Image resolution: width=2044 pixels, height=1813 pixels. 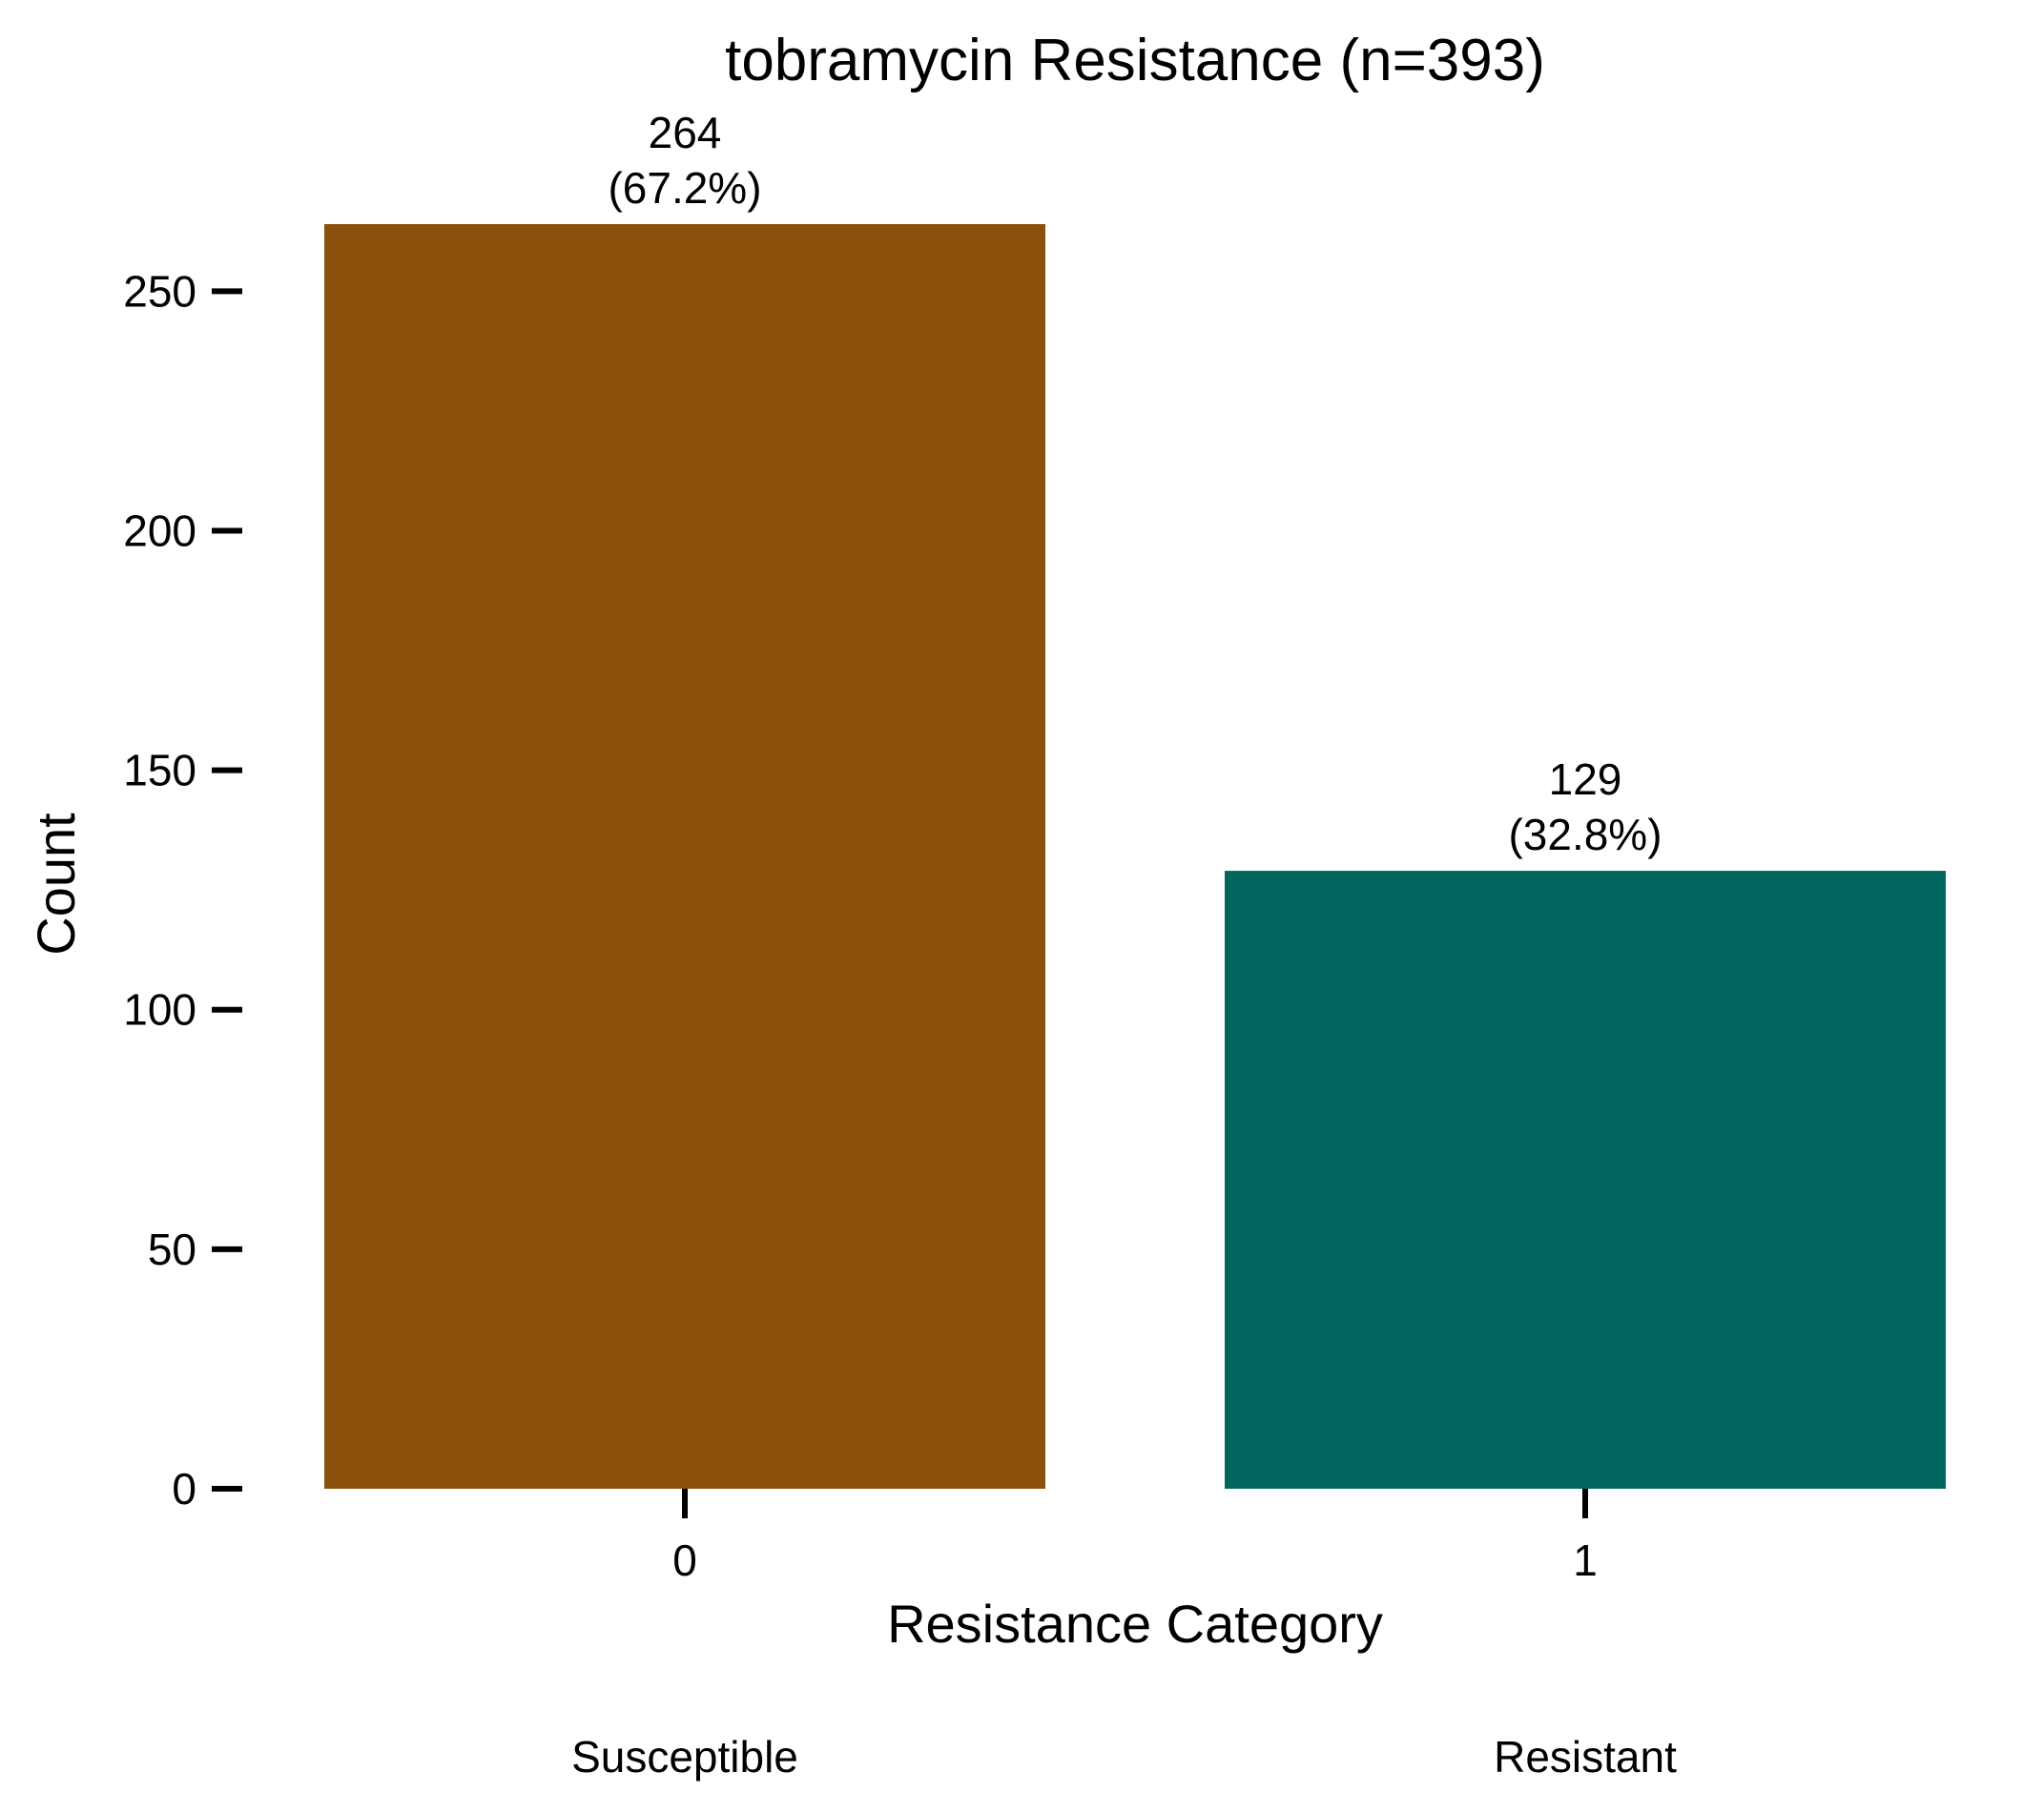 I want to click on y-tick-label: 200, so click(x=159, y=530).